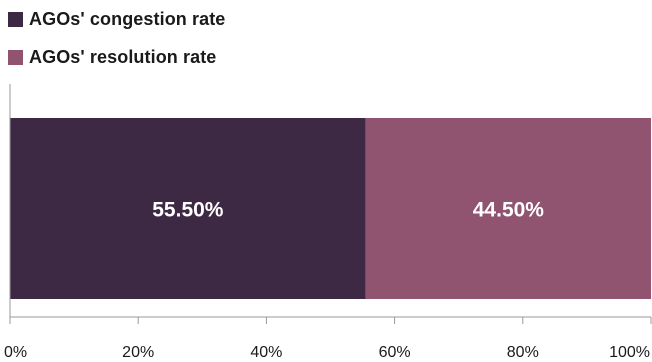  Describe the element at coordinates (523, 352) in the screenshot. I see `x-tick-label-80: 80%` at that location.